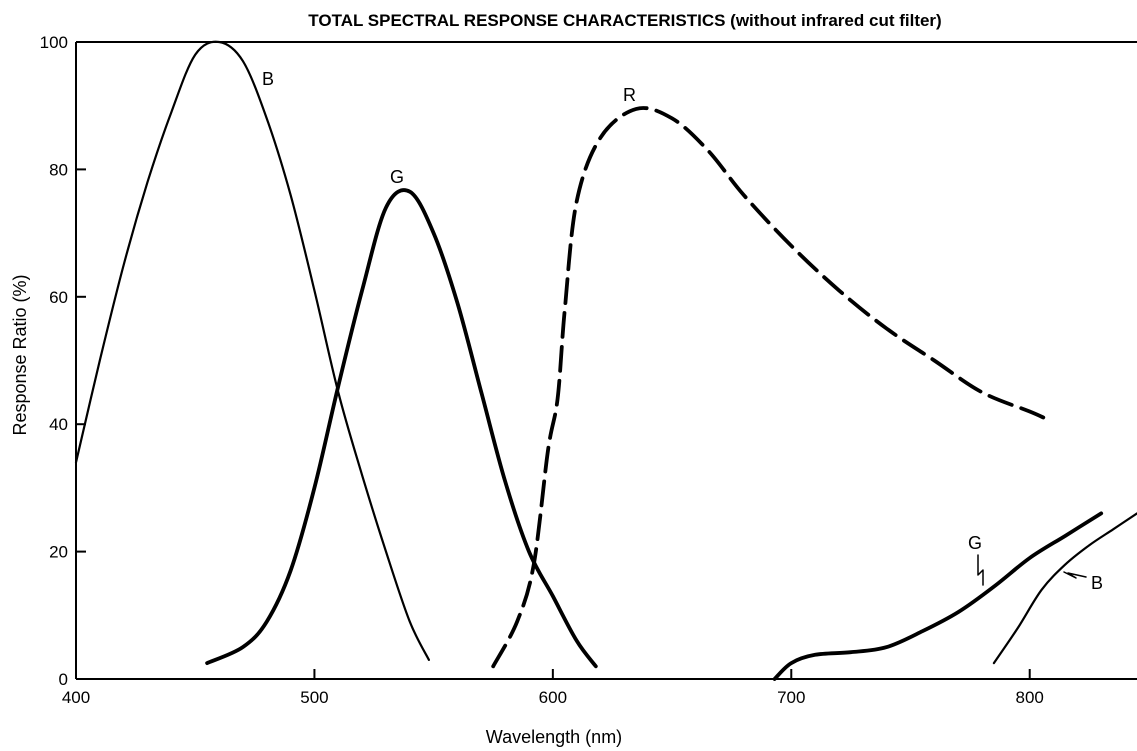 The height and width of the screenshot is (751, 1137). I want to click on annotation-b-ir-leader, so click(1075, 575).